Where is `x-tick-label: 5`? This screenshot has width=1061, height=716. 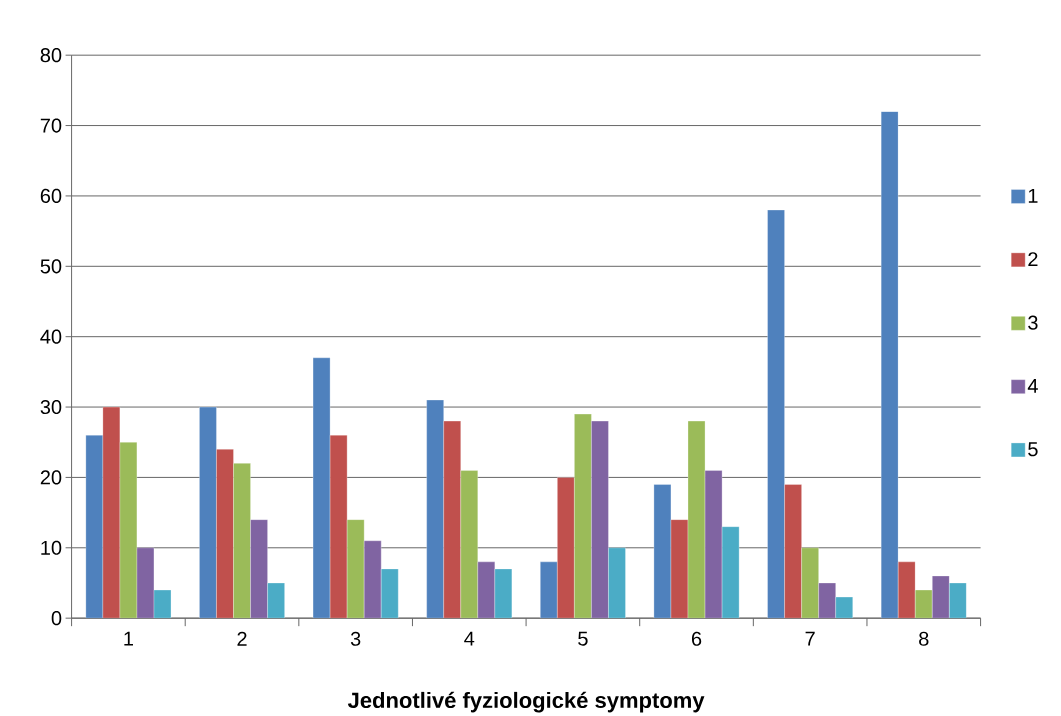
x-tick-label: 5 is located at coordinates (583, 638).